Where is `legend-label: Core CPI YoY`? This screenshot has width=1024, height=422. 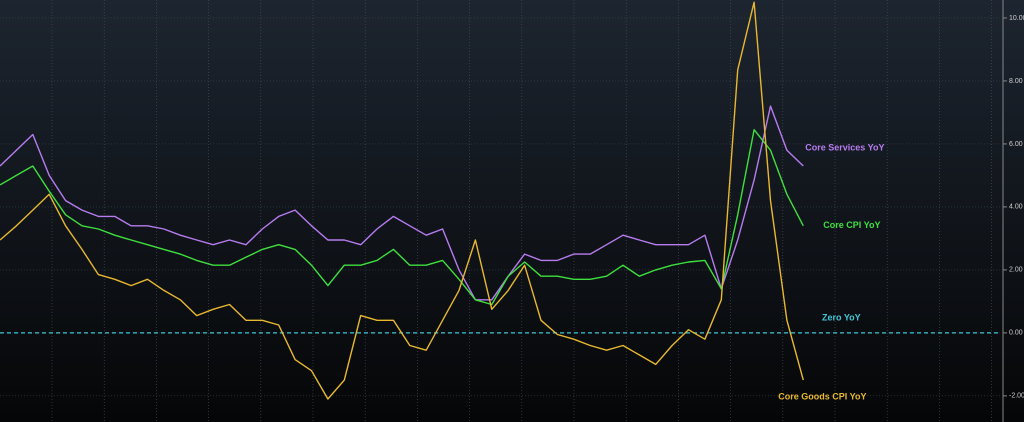
legend-label: Core CPI YoY is located at coordinates (851, 225).